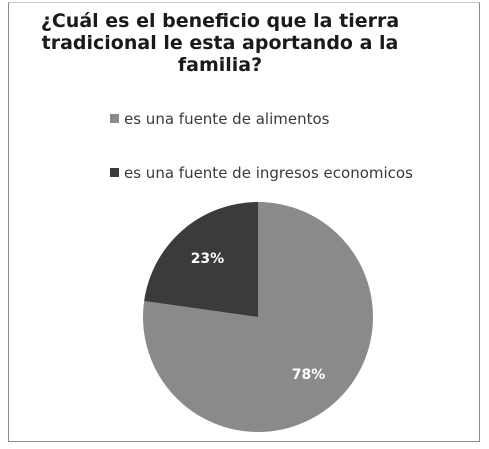  Describe the element at coordinates (208, 259) in the screenshot. I see `pie-label-ingresos: 23%` at that location.